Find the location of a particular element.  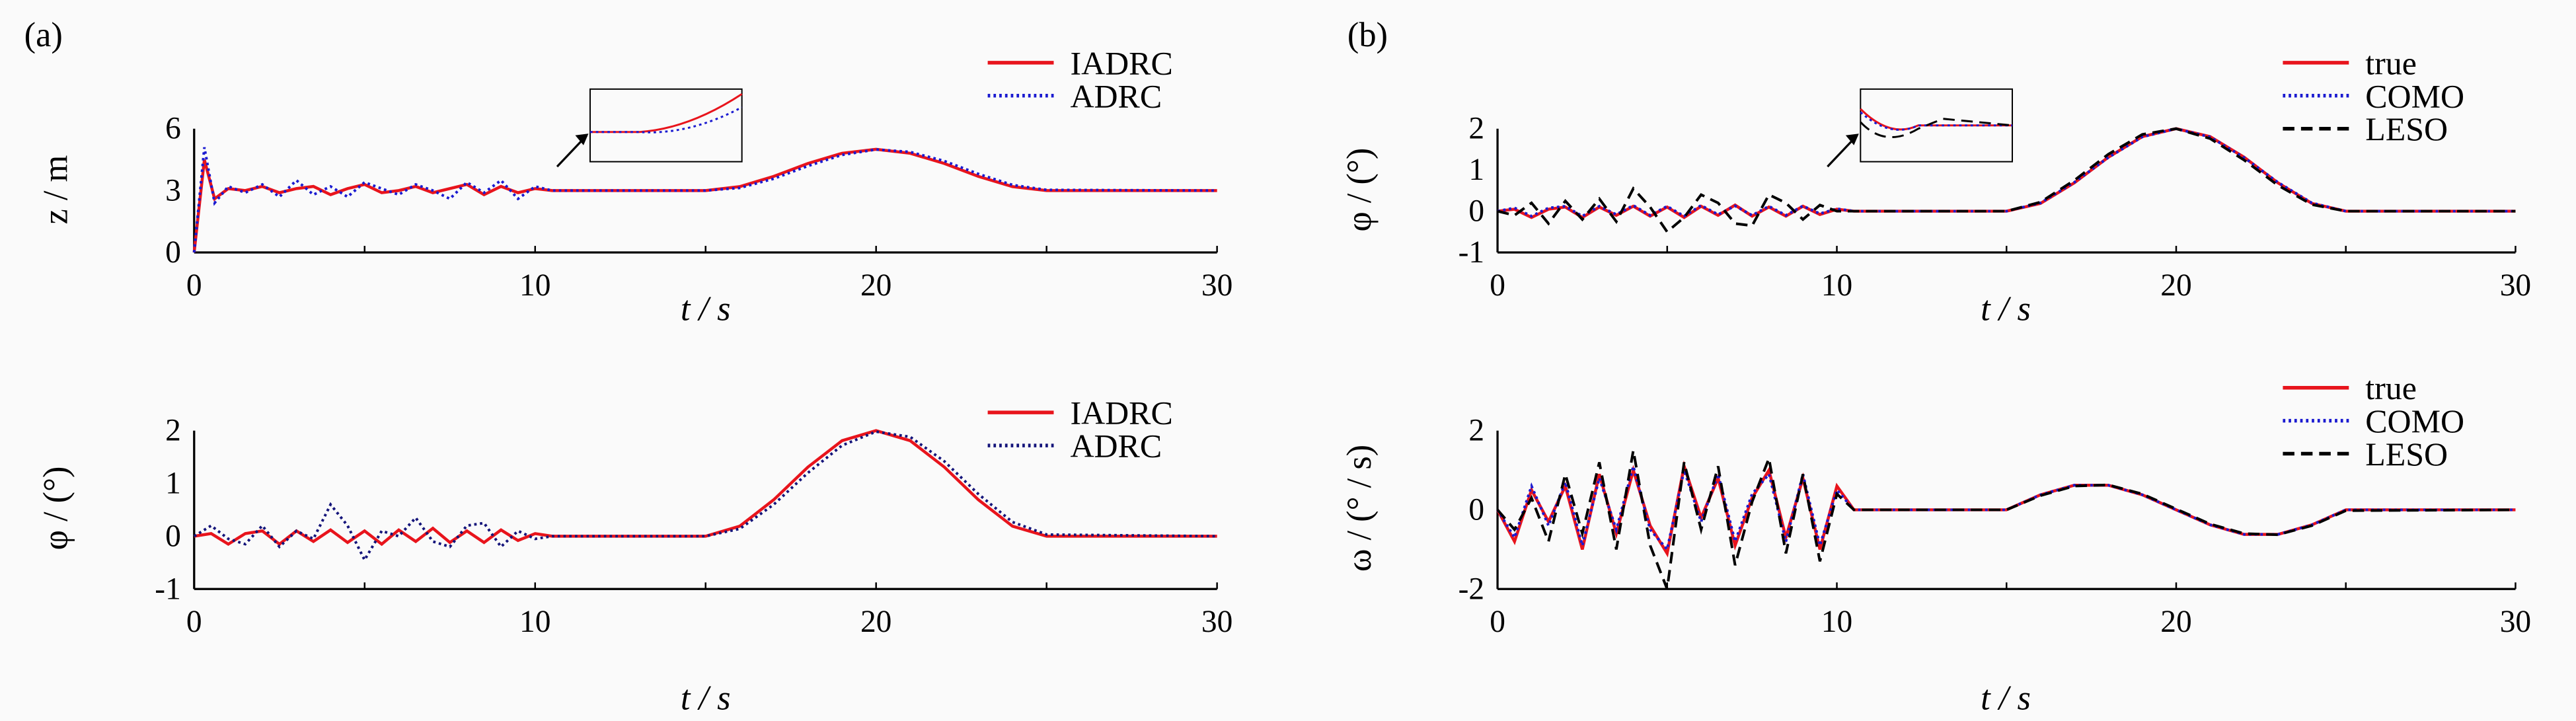

zoom-inset-box is located at coordinates (666, 125).